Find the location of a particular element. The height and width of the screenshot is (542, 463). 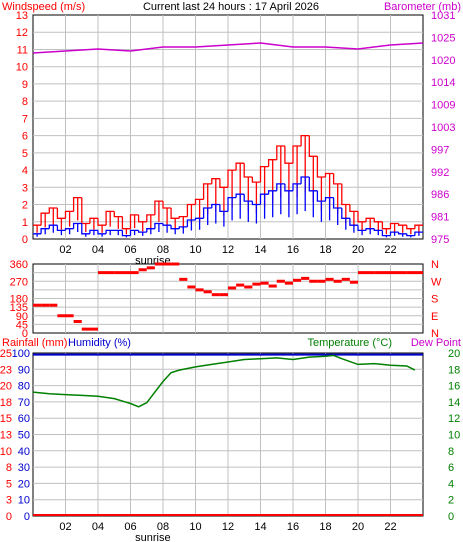

compass-label: E is located at coordinates (434, 317).